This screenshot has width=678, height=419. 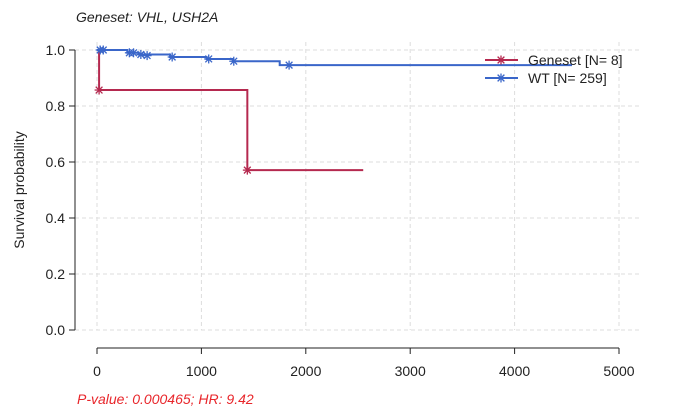 What do you see at coordinates (147, 17) in the screenshot?
I see `chart-title: Geneset: VHL, USH2A` at bounding box center [147, 17].